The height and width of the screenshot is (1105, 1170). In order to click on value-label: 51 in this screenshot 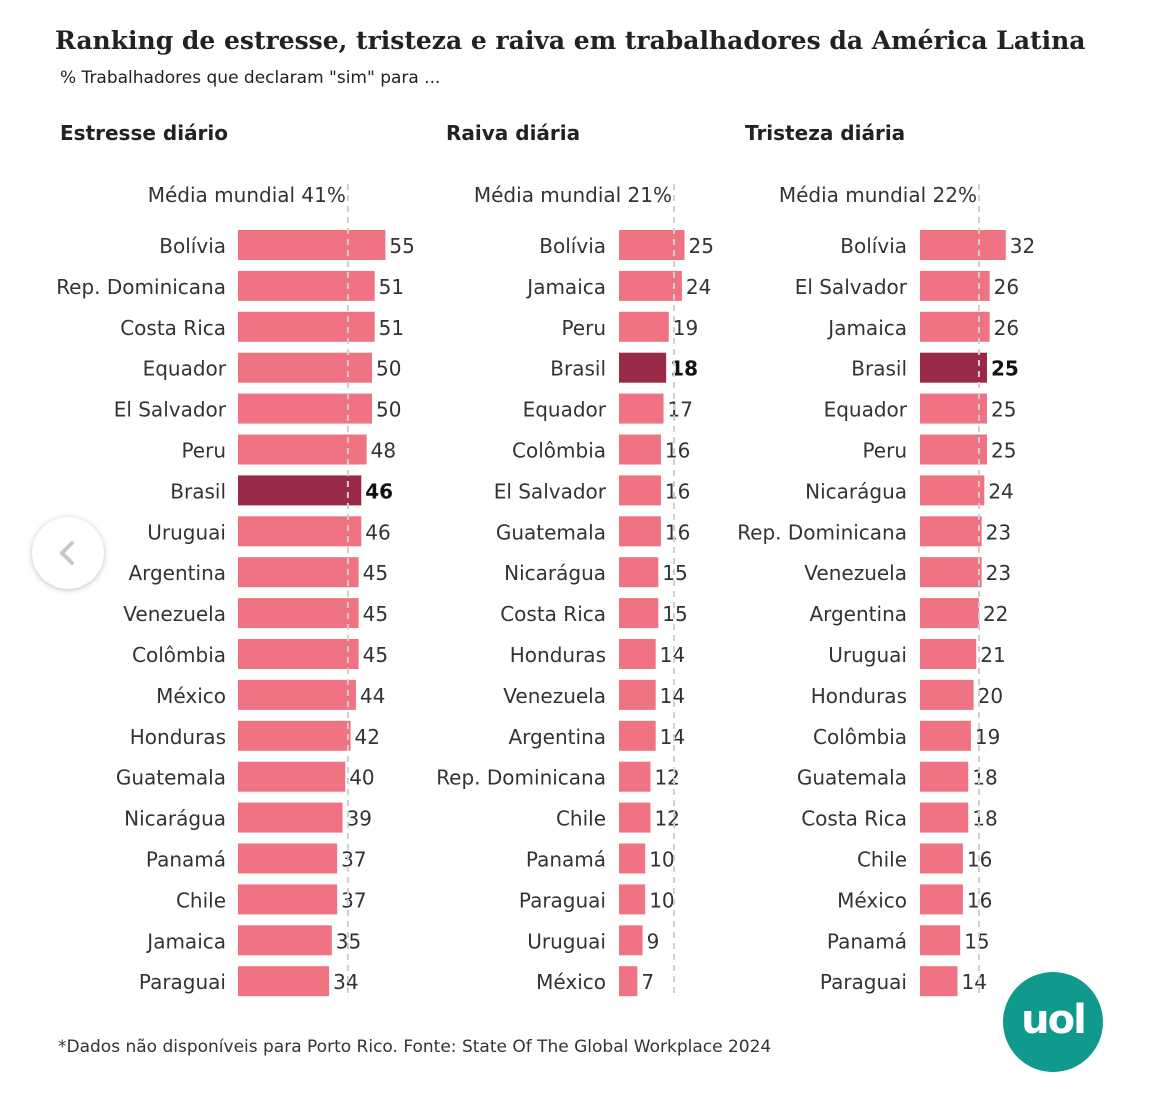, I will do `click(391, 328)`.